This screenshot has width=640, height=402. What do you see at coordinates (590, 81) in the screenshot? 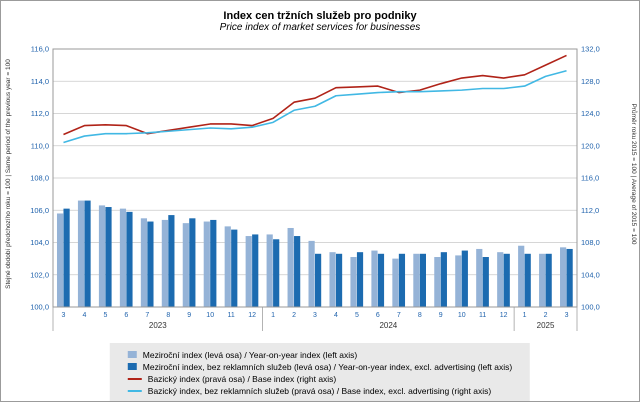
I see `right-tick-label: 128,0` at bounding box center [590, 81].